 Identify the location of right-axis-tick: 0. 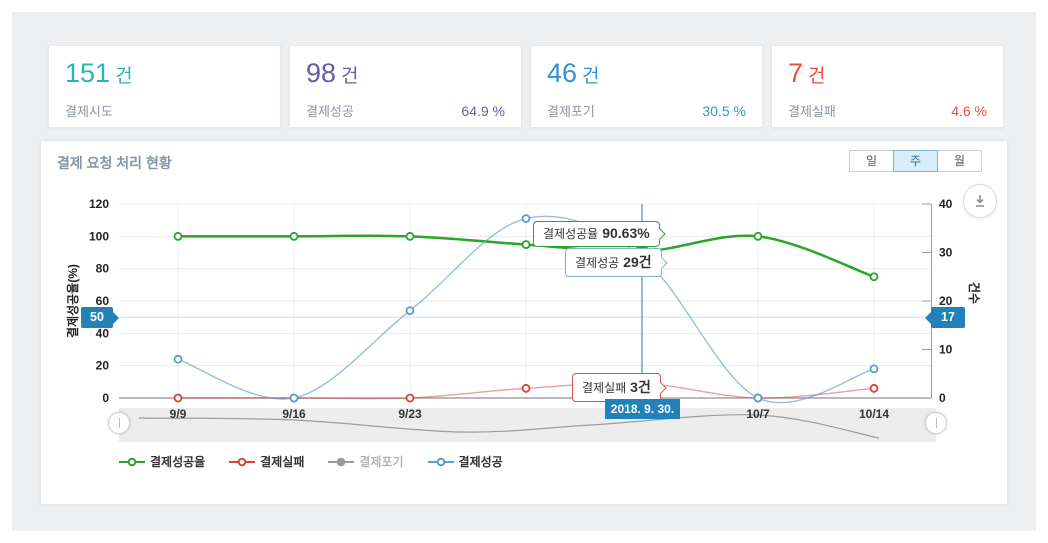
(942, 398).